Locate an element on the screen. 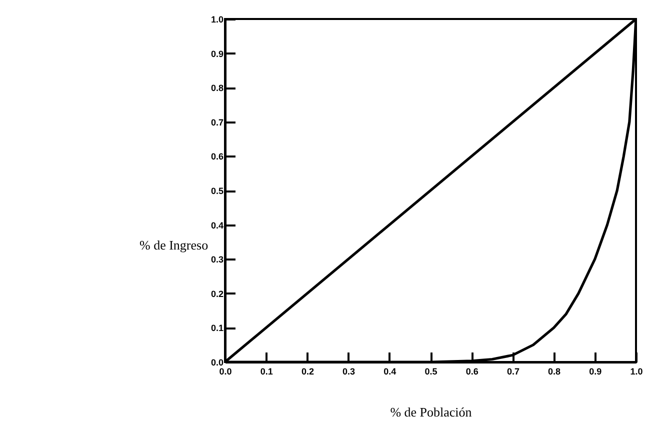 This screenshot has width=645, height=441. x-tick-label: 0.3 is located at coordinates (349, 371).